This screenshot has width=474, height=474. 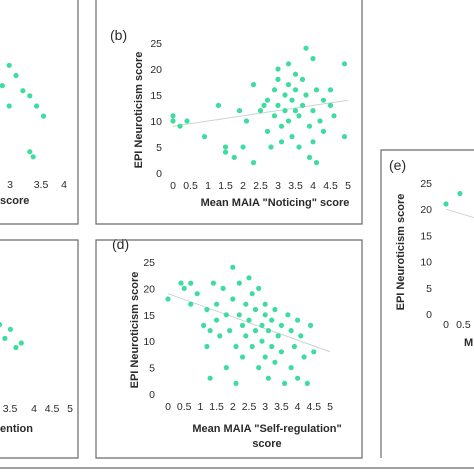 What do you see at coordinates (156, 96) in the screenshot?
I see `y-tick-label-b-3: 15` at bounding box center [156, 96].